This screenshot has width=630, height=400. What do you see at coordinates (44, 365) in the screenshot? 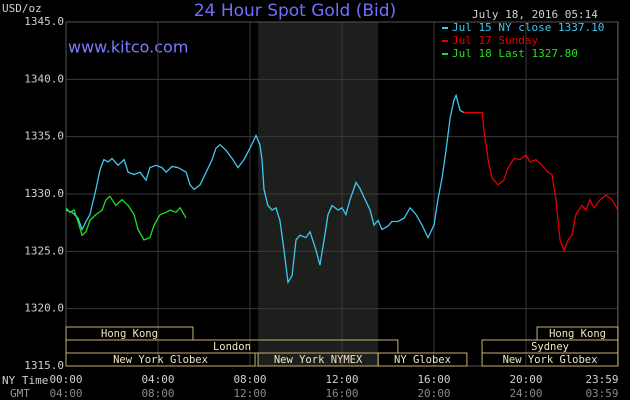
I see `y-tick-label: 1315.0` at bounding box center [44, 365].